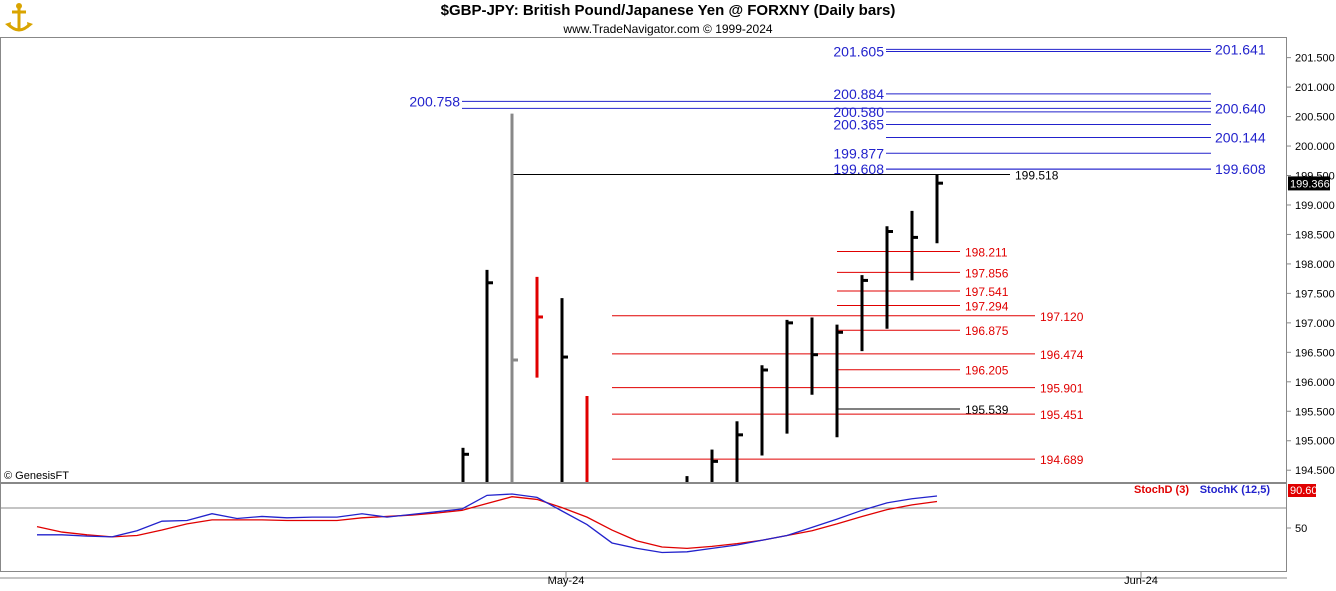 This screenshot has height=591, width=1336. What do you see at coordinates (1315, 265) in the screenshot?
I see `y-tick-label: 198.000` at bounding box center [1315, 265].